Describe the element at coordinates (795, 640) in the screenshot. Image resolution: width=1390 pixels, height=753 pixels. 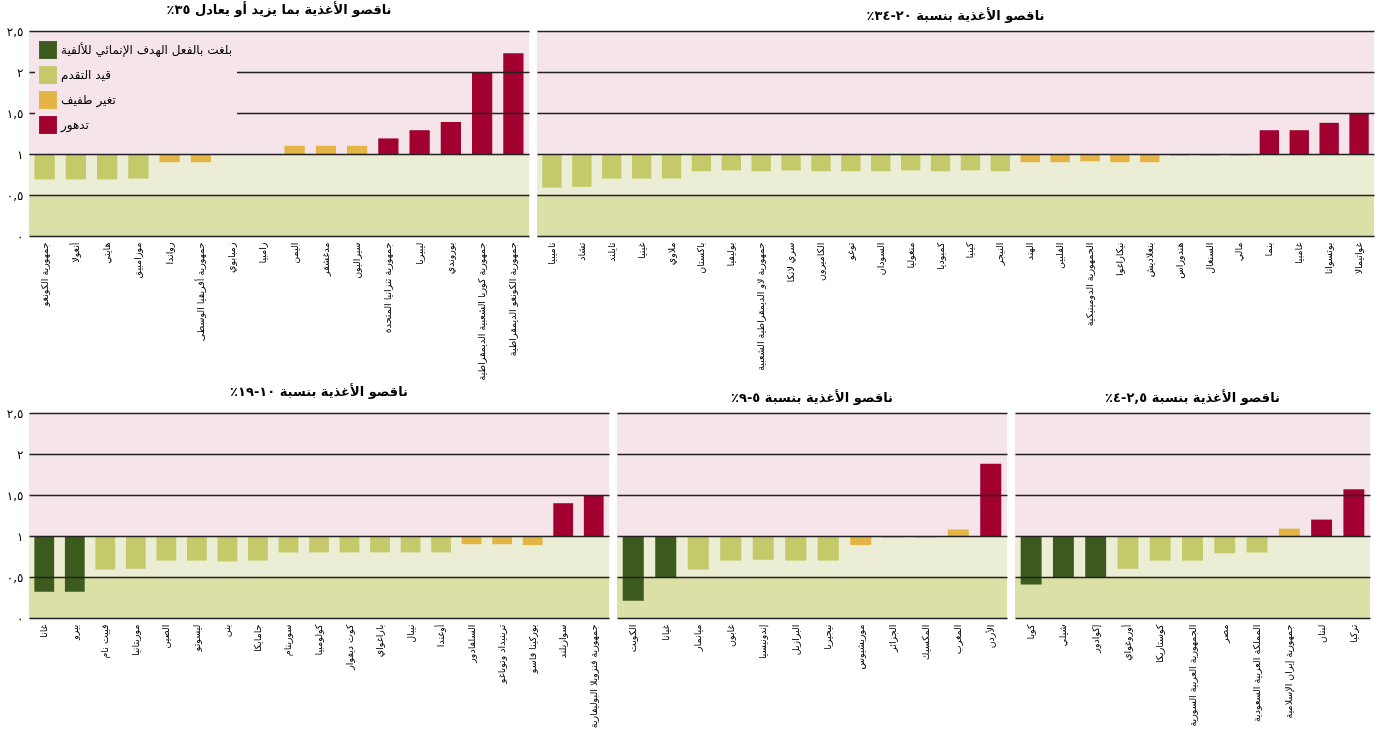
I see `x-tick-label: البرازيل` at that location.